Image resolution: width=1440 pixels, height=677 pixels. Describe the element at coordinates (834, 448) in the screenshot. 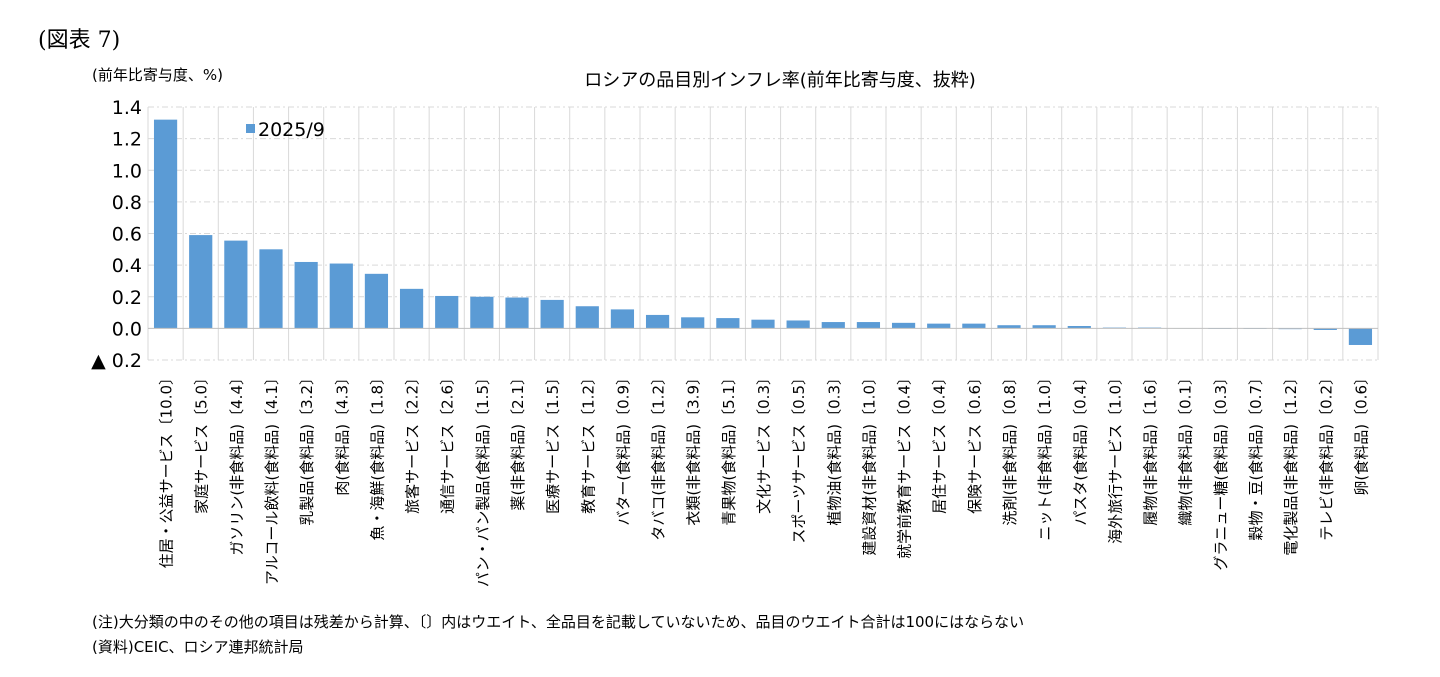

I see `x-tick-label: 植物油(食料品)〔0.3〕` at that location.